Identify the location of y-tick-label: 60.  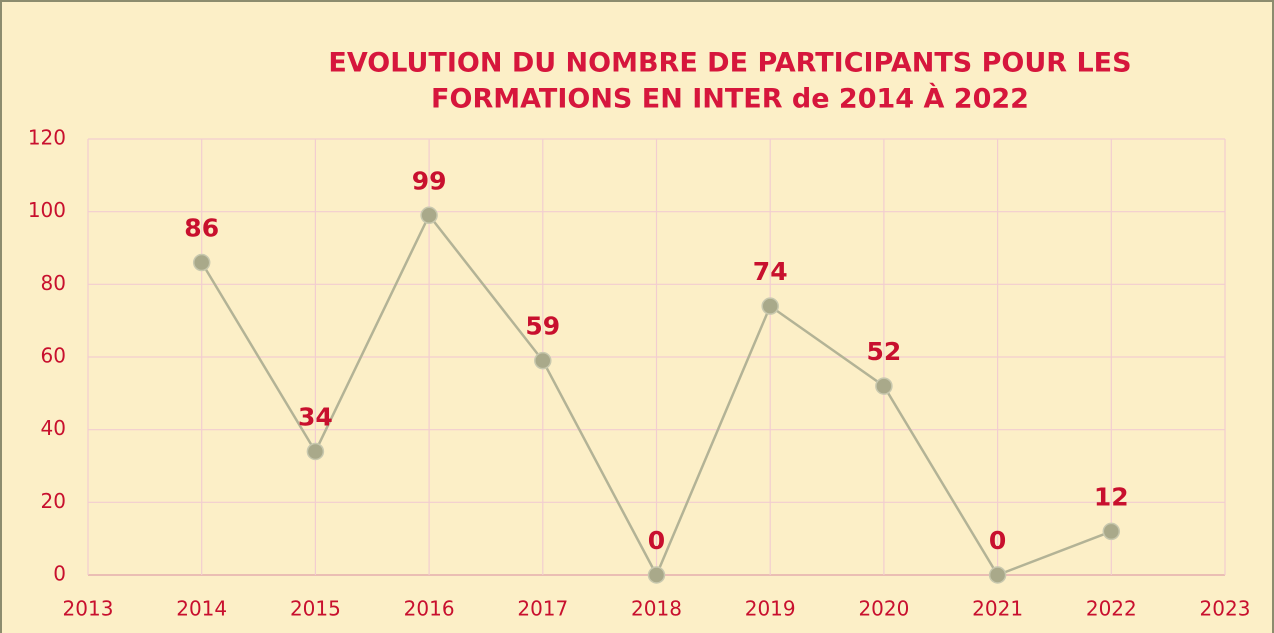
(53, 356).